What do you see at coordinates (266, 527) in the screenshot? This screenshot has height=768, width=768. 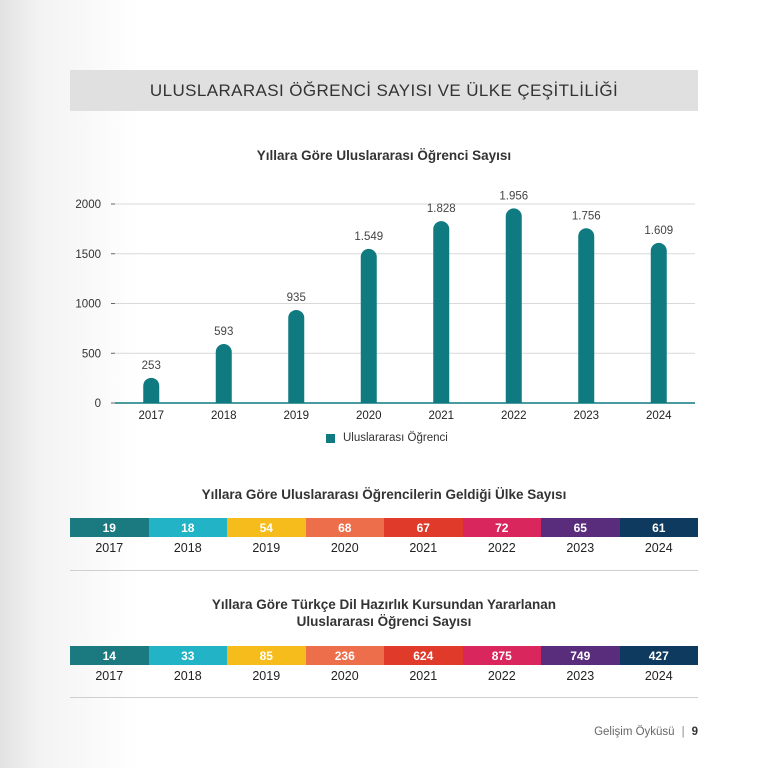 I see `country-count-value-cell: 54` at bounding box center [266, 527].